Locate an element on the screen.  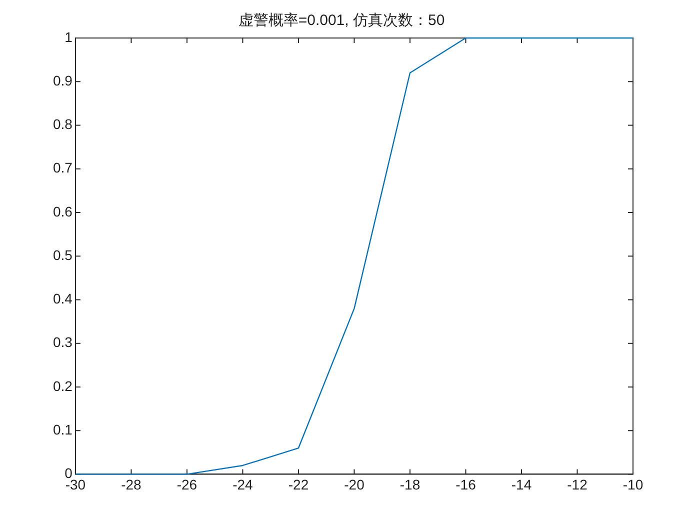
x-tick-label: -26 is located at coordinates (187, 484).